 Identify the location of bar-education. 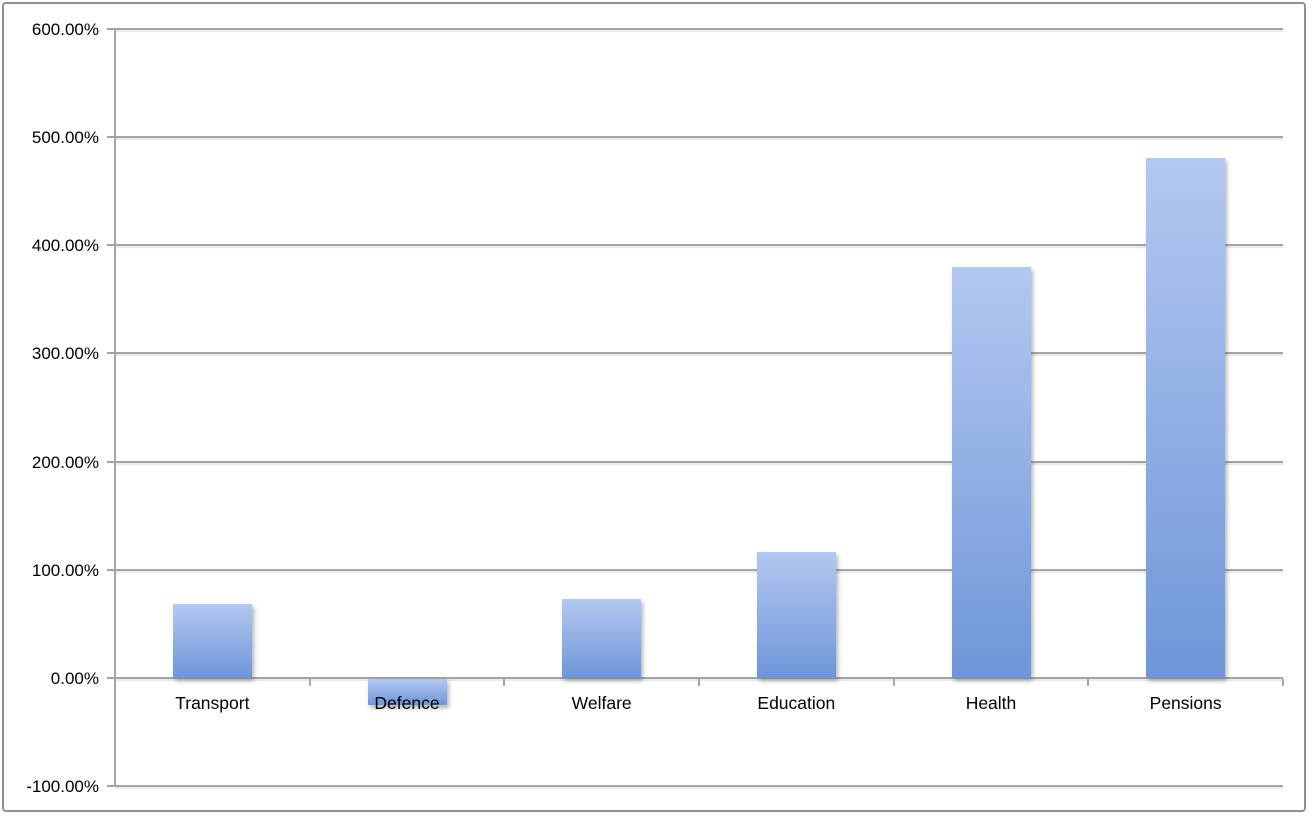
(796, 615).